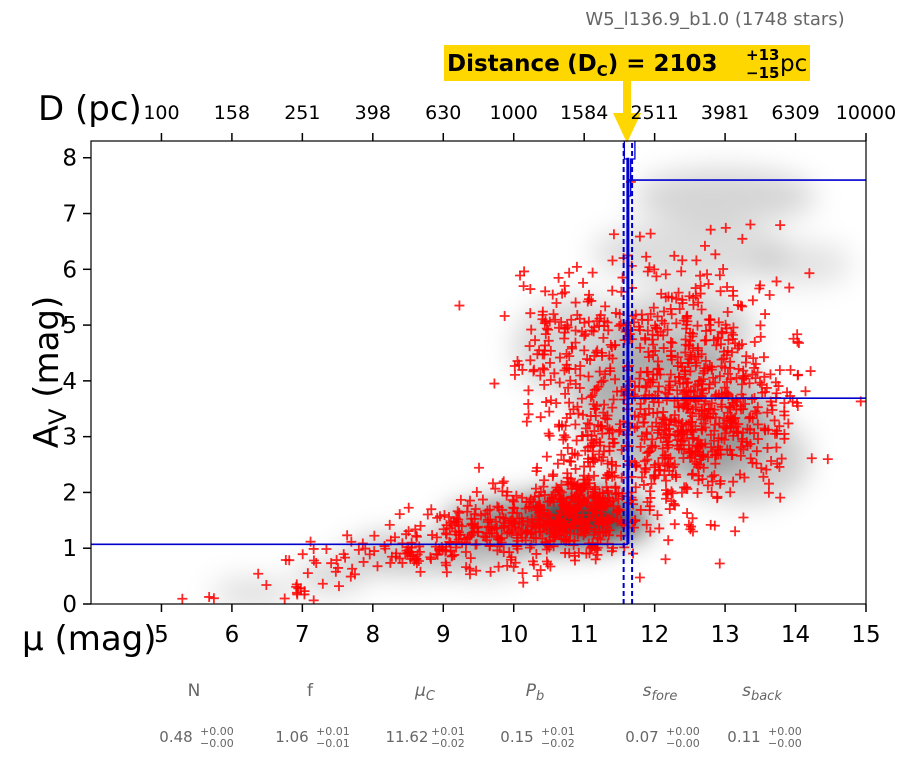 The height and width of the screenshot is (759, 909). What do you see at coordinates (302, 635) in the screenshot?
I see `x-tick-label: 7` at bounding box center [302, 635].